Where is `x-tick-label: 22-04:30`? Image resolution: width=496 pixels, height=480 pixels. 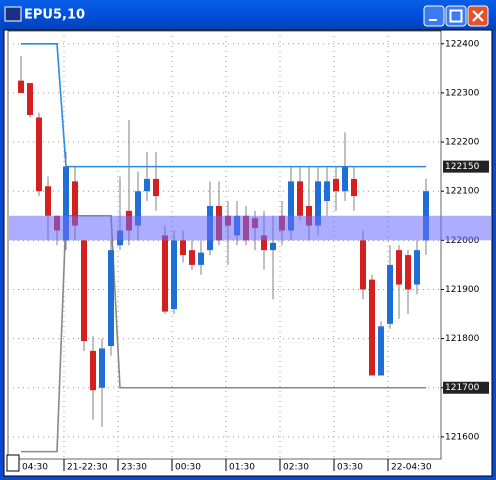
x-tick-label: 22-04:30 is located at coordinates (411, 468).